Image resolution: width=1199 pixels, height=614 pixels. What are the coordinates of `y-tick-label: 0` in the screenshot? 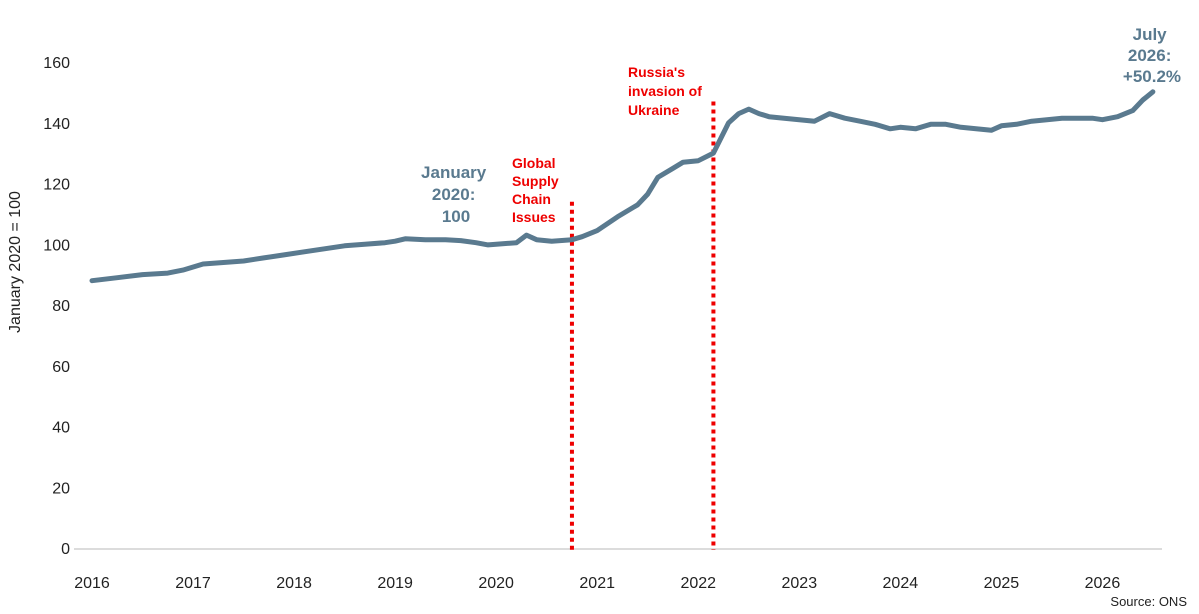 It's located at (65, 549).